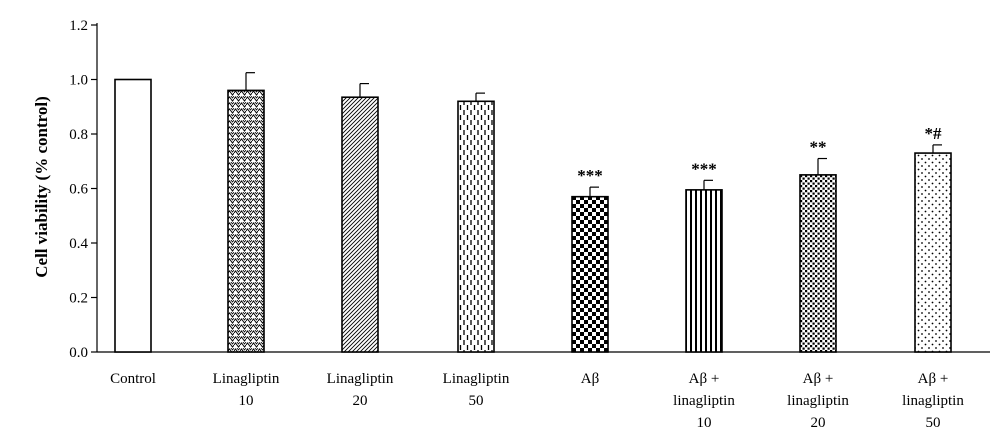  What do you see at coordinates (78, 135) in the screenshot?
I see `y-tick-label: 0.8` at bounding box center [78, 135].